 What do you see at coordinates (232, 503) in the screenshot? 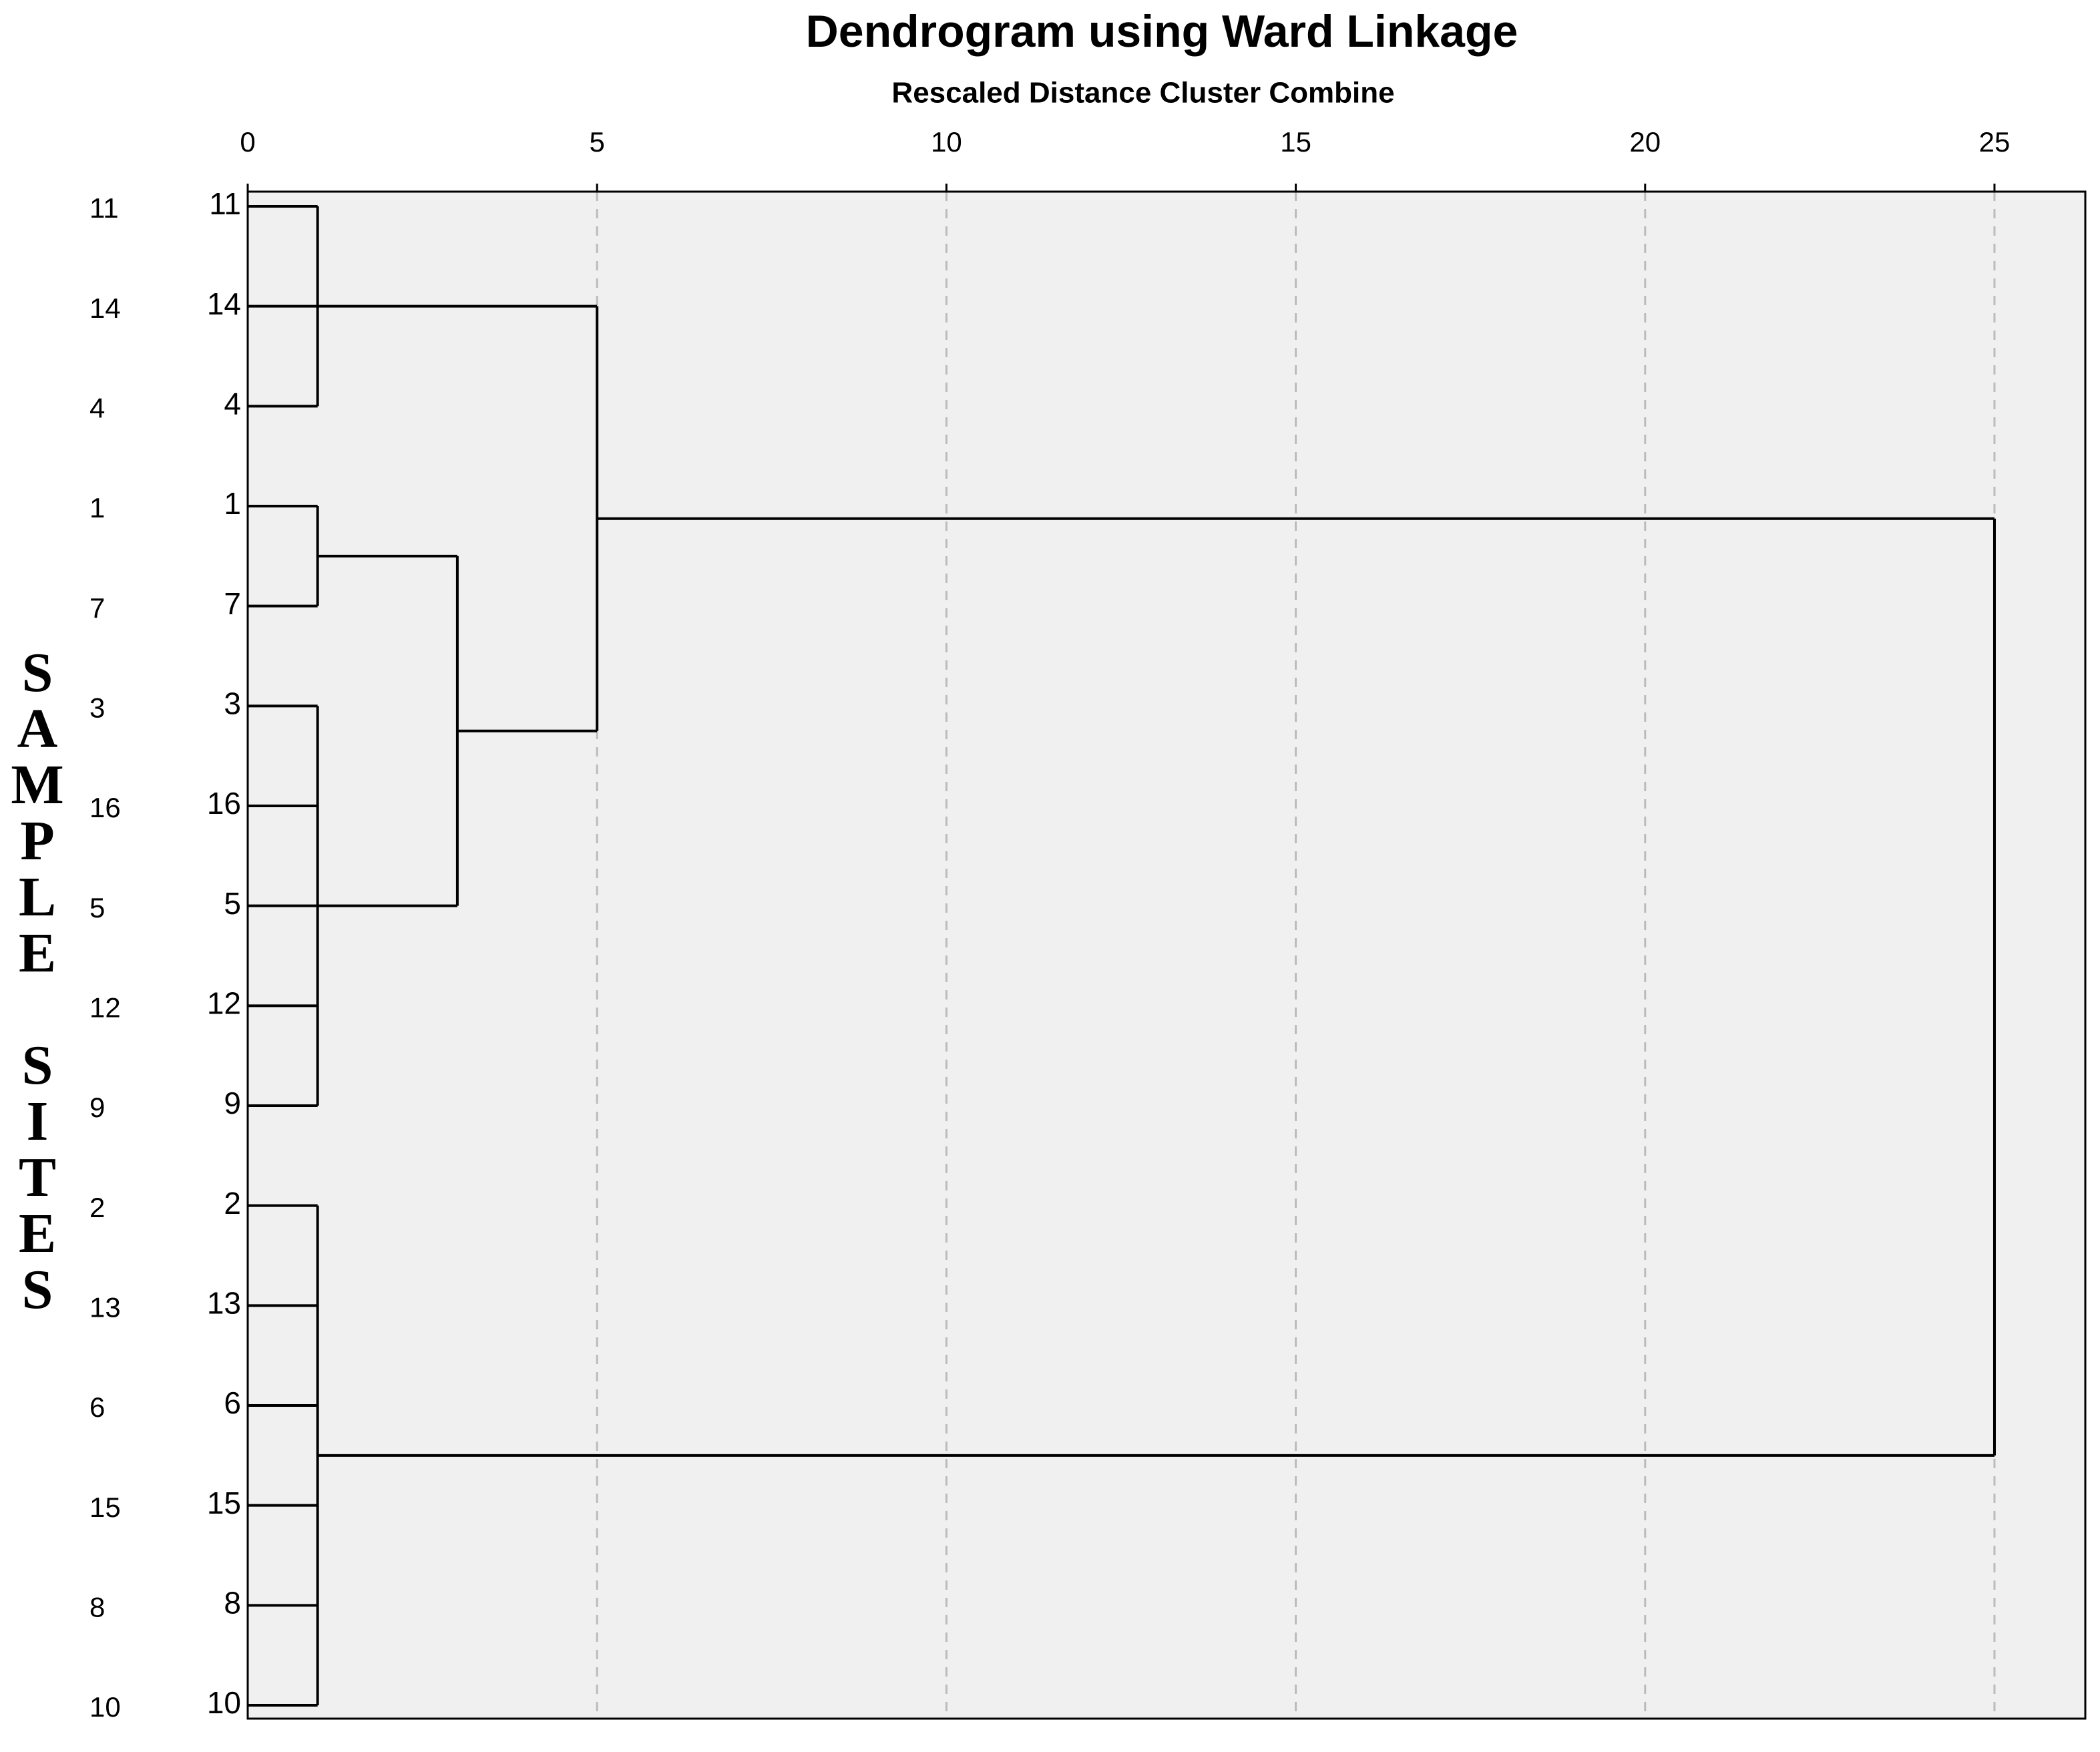
I see `leaf-label: 1` at bounding box center [232, 503].